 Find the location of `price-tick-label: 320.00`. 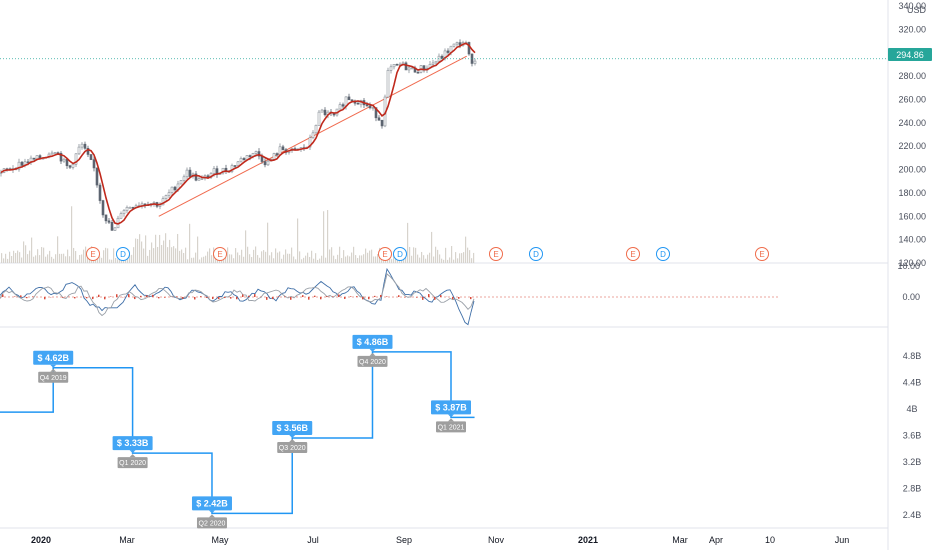

price-tick-label: 320.00 is located at coordinates (912, 29).